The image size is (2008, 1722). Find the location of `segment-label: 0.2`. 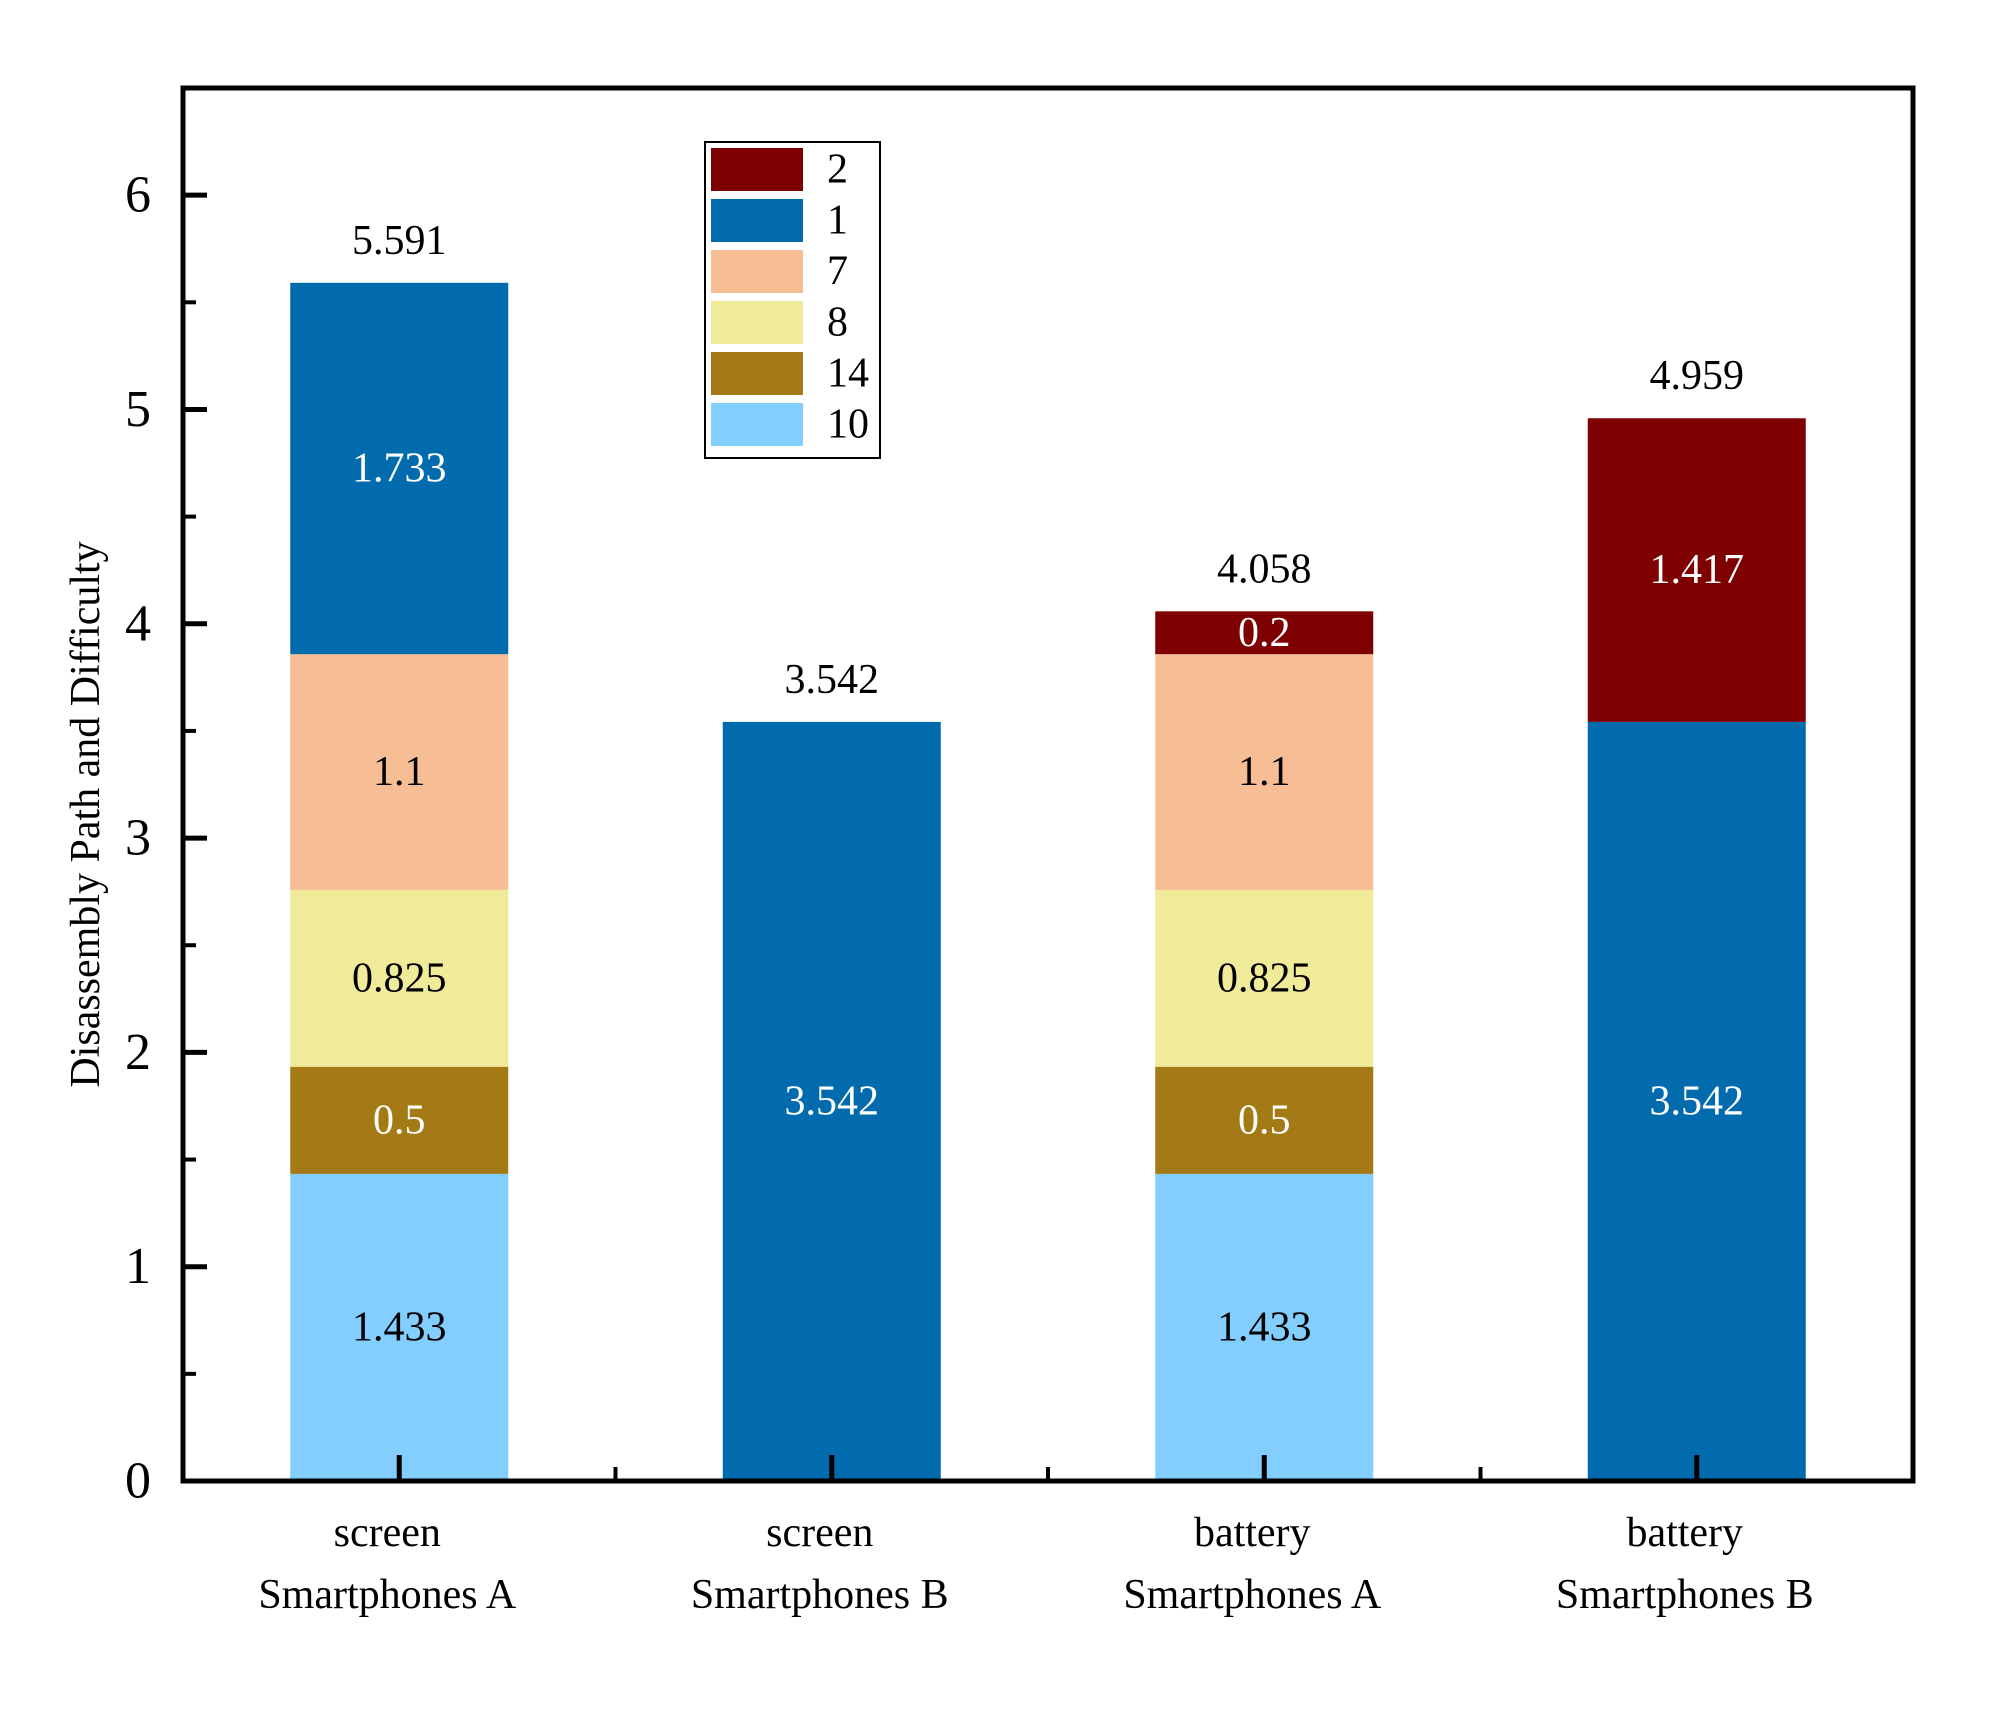

segment-label: 0.2 is located at coordinates (1264, 633).